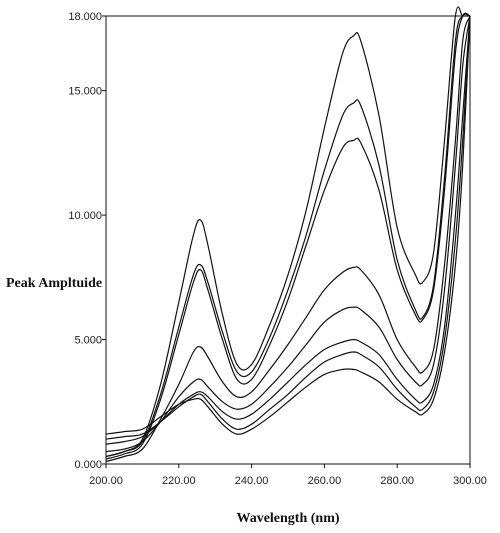 This screenshot has height=533, width=500. I want to click on y-tick-label: 10.000, so click(85, 216).